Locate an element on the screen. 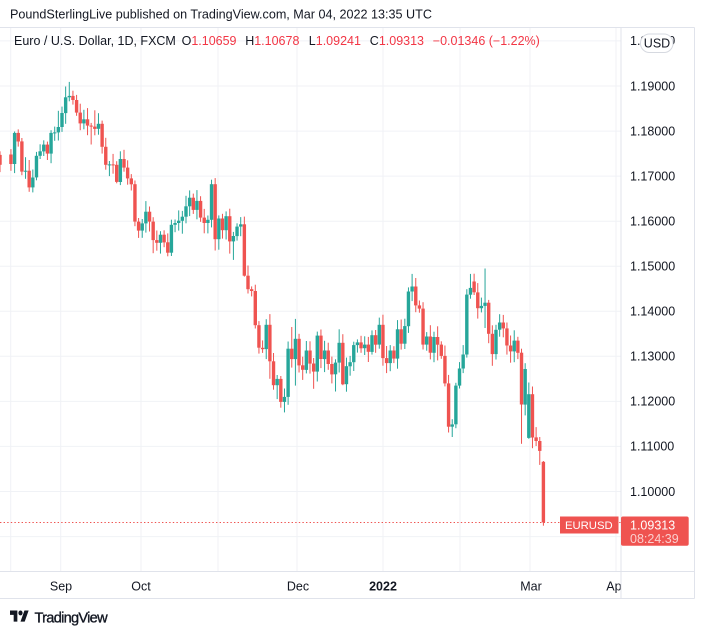 Image resolution: width=704 pixels, height=635 pixels. svg-text: 1.19000 is located at coordinates (652, 86).